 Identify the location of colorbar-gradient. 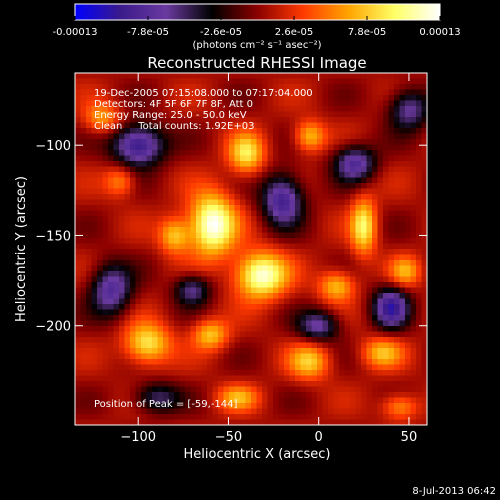
(257, 12).